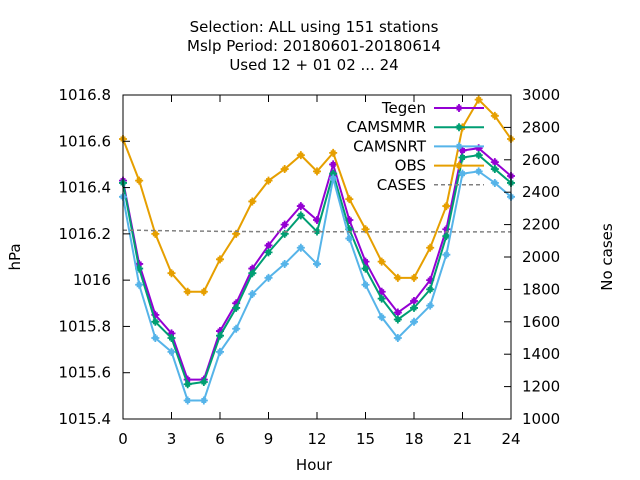  I want to click on series-cases, so click(317, 231).